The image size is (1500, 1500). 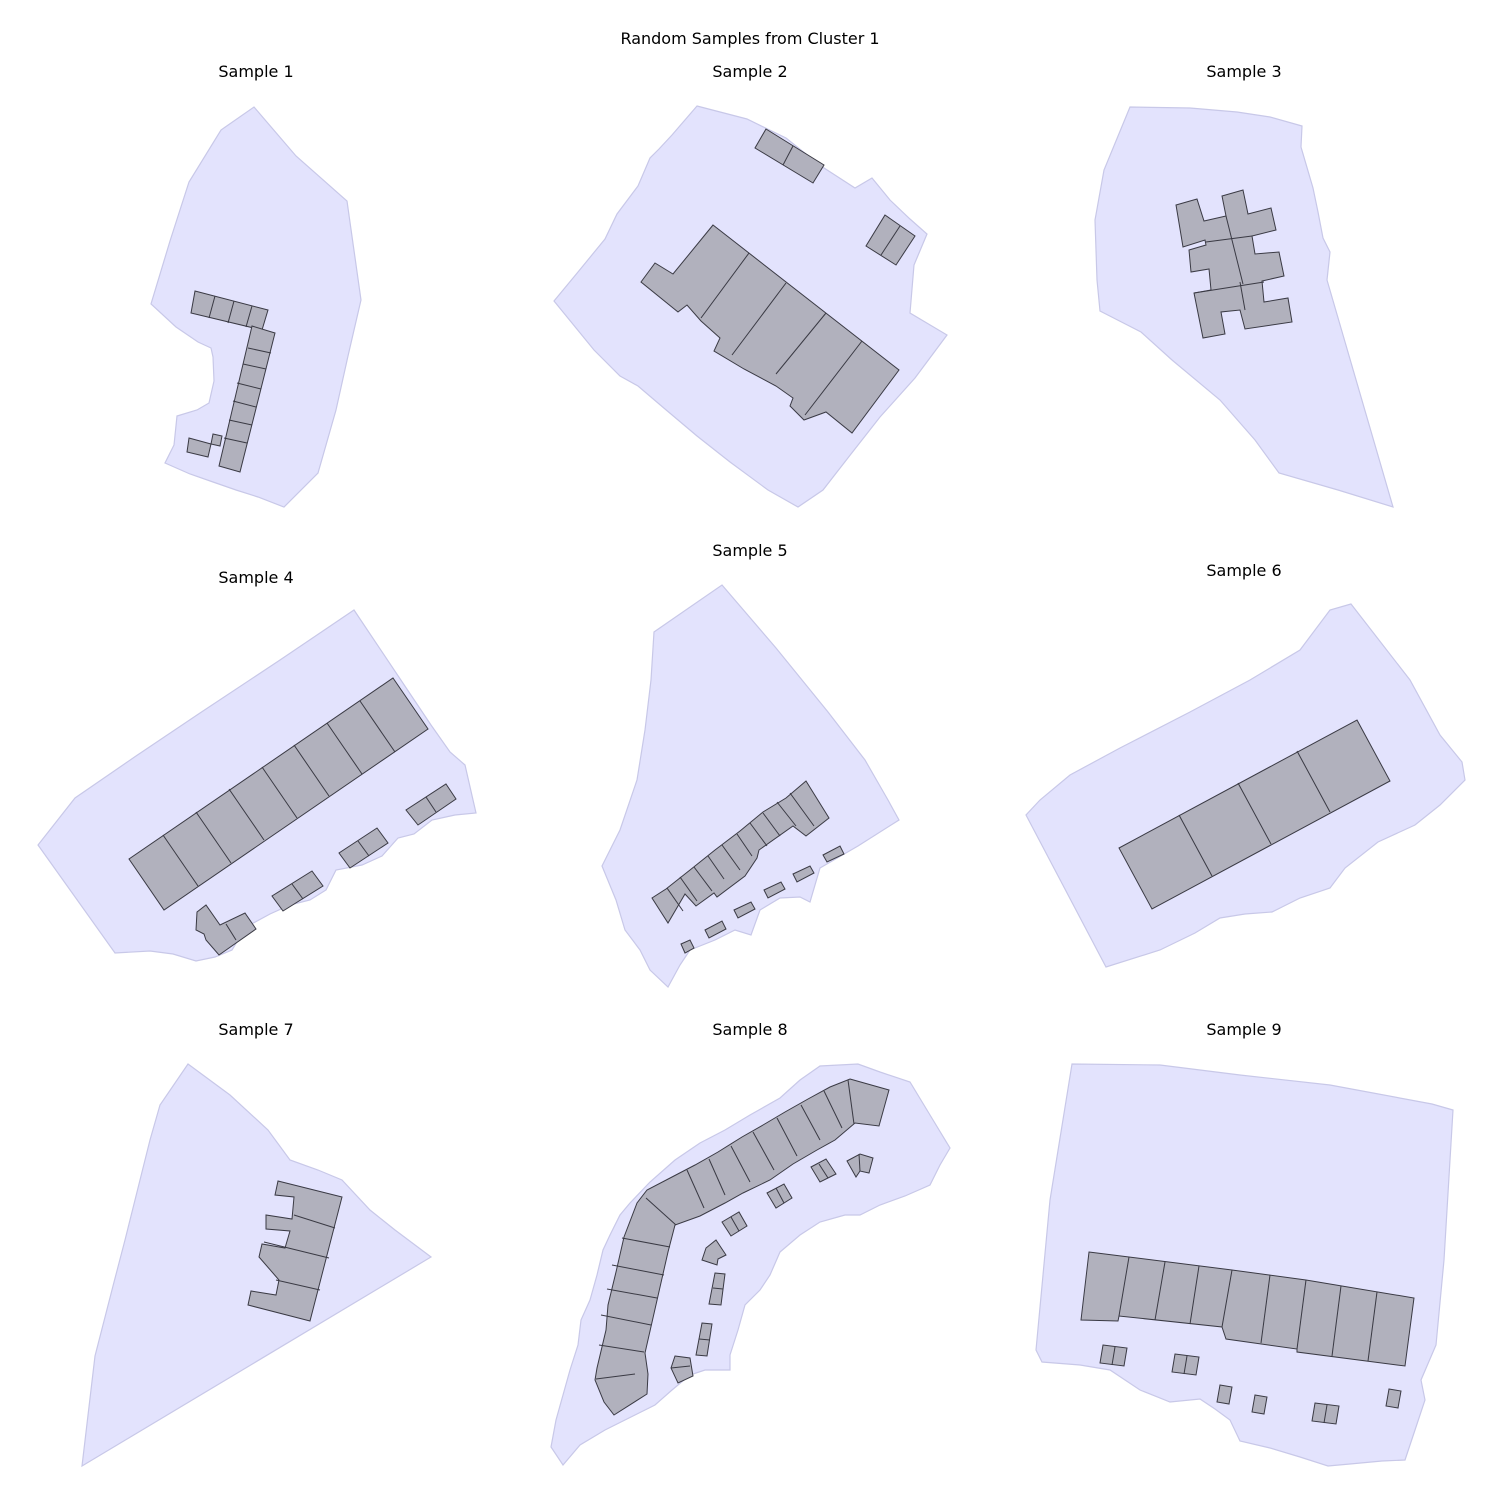 I want to click on panel-title-1: Sample 1, so click(x=255, y=71).